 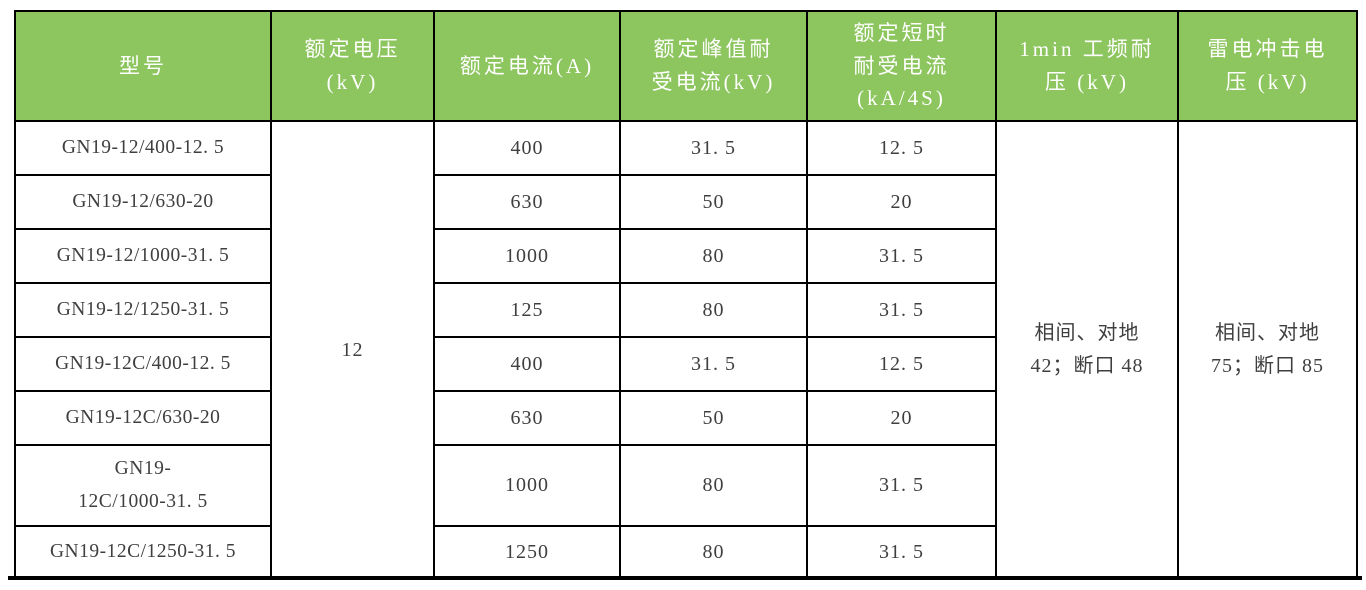 I want to click on table-row: GN19-12/1250-31. 5 125 80 31. 5, so click(x=685, y=310).